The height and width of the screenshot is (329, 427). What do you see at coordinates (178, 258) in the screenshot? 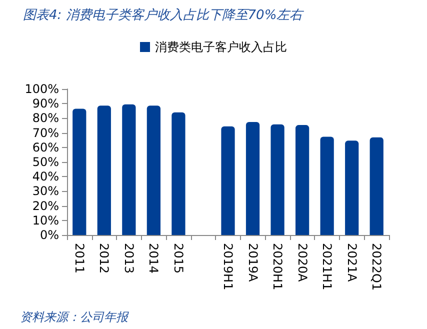
I see `x-tick-label: 2015` at bounding box center [178, 258].